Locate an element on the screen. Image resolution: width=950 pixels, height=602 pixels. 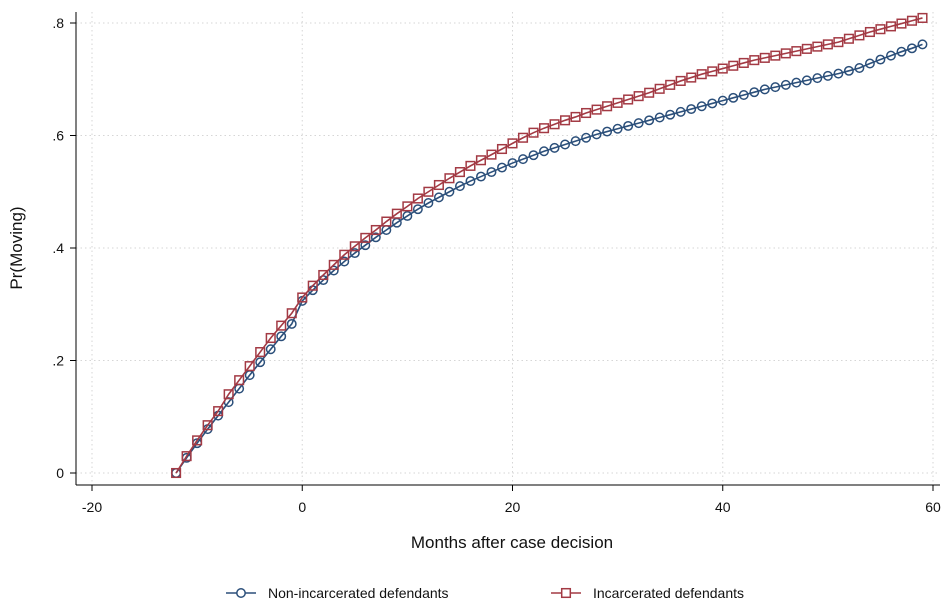
y-axis-title: Pr(Moving) is located at coordinates (16, 247).